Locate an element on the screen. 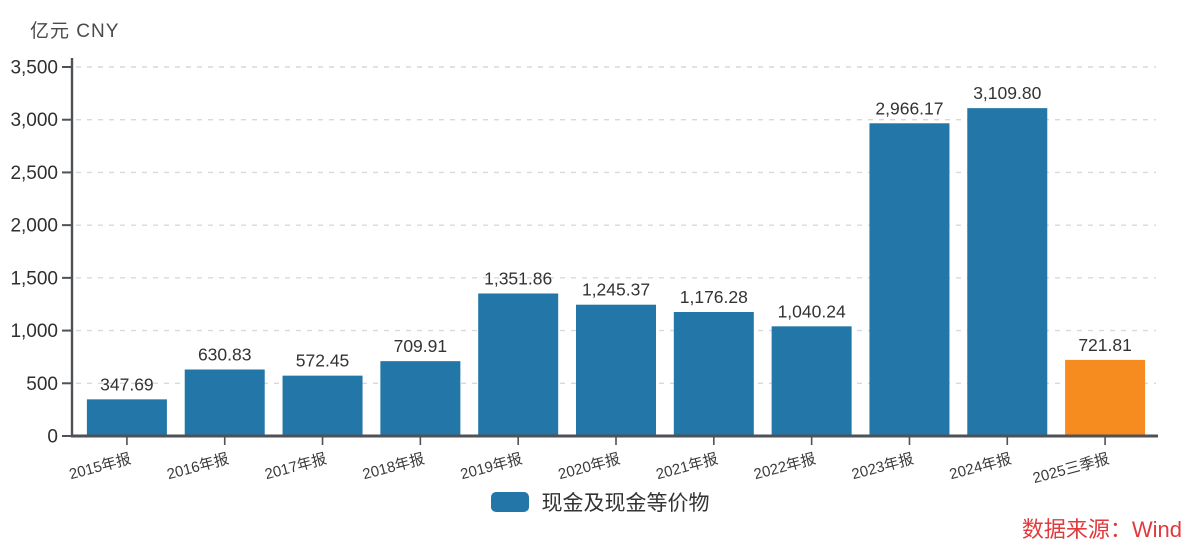 The height and width of the screenshot is (560, 1200). x-tick-label: 2022年报 is located at coordinates (785, 466).